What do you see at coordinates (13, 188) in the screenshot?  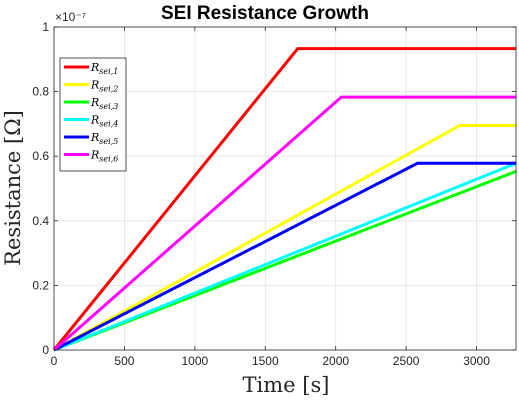 I see `y-axis-label: Resistance [Ω]` at bounding box center [13, 188].